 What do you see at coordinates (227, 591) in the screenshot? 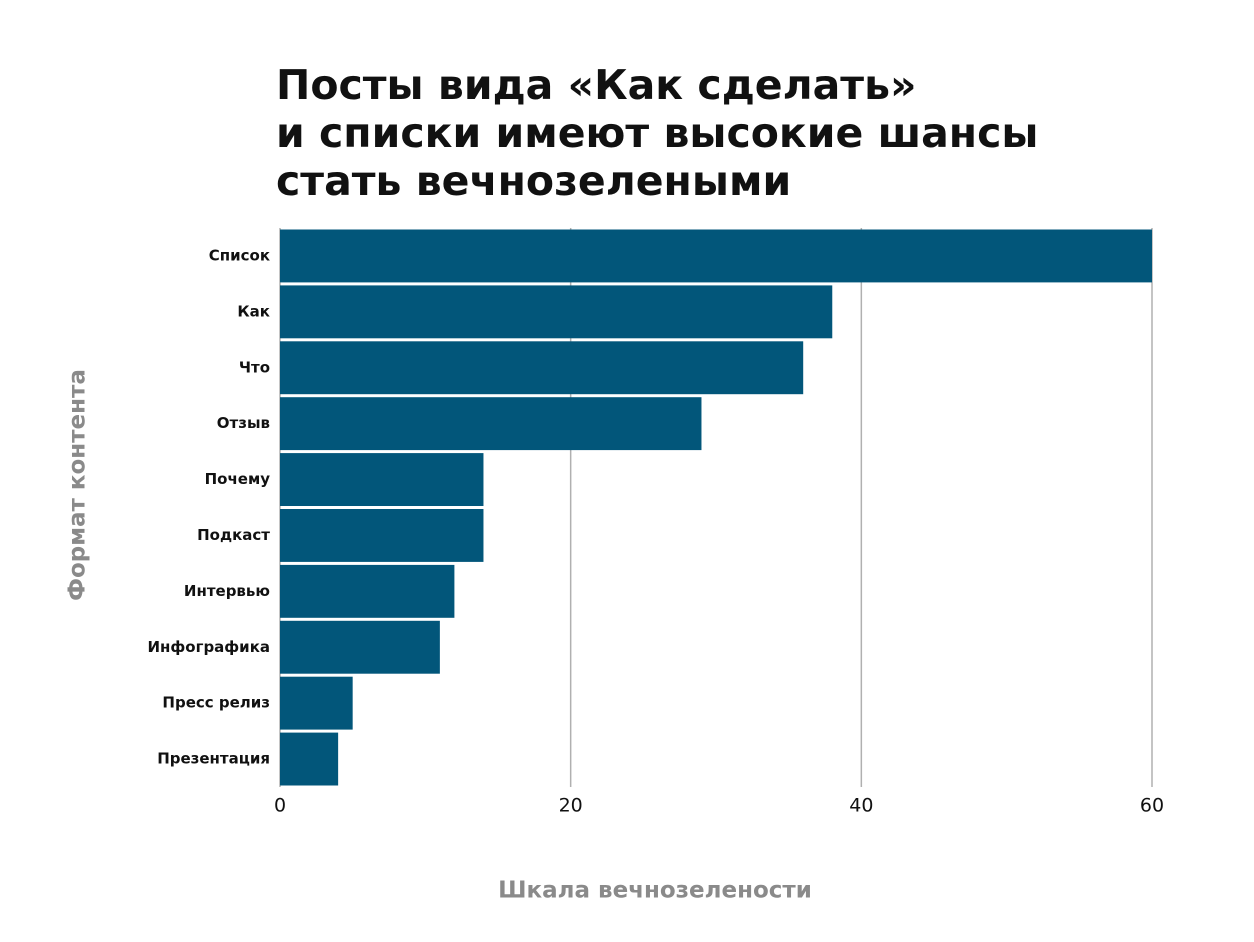
I see `y-tick-label: Интервью` at bounding box center [227, 591].